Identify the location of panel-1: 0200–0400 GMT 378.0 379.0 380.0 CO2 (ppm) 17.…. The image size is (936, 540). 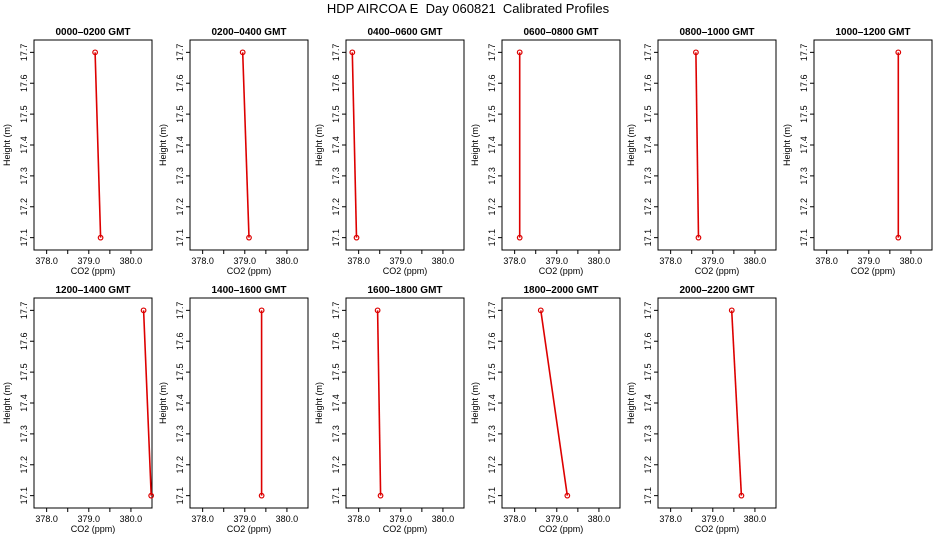
(233, 151).